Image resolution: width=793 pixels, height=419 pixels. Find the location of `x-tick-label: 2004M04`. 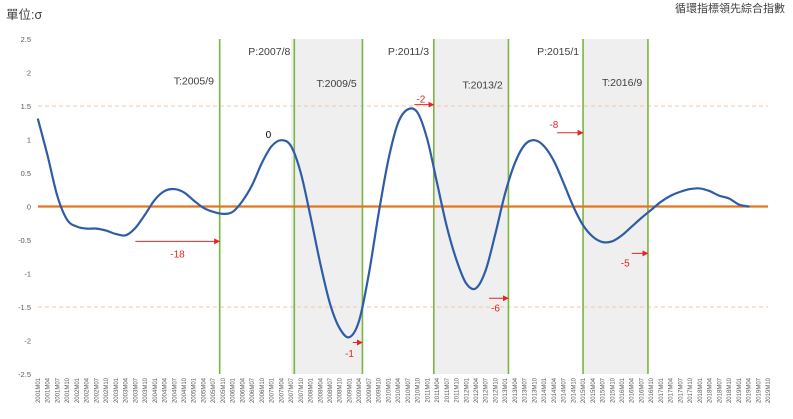

x-tick-label: 2004M04 is located at coordinates (166, 390).